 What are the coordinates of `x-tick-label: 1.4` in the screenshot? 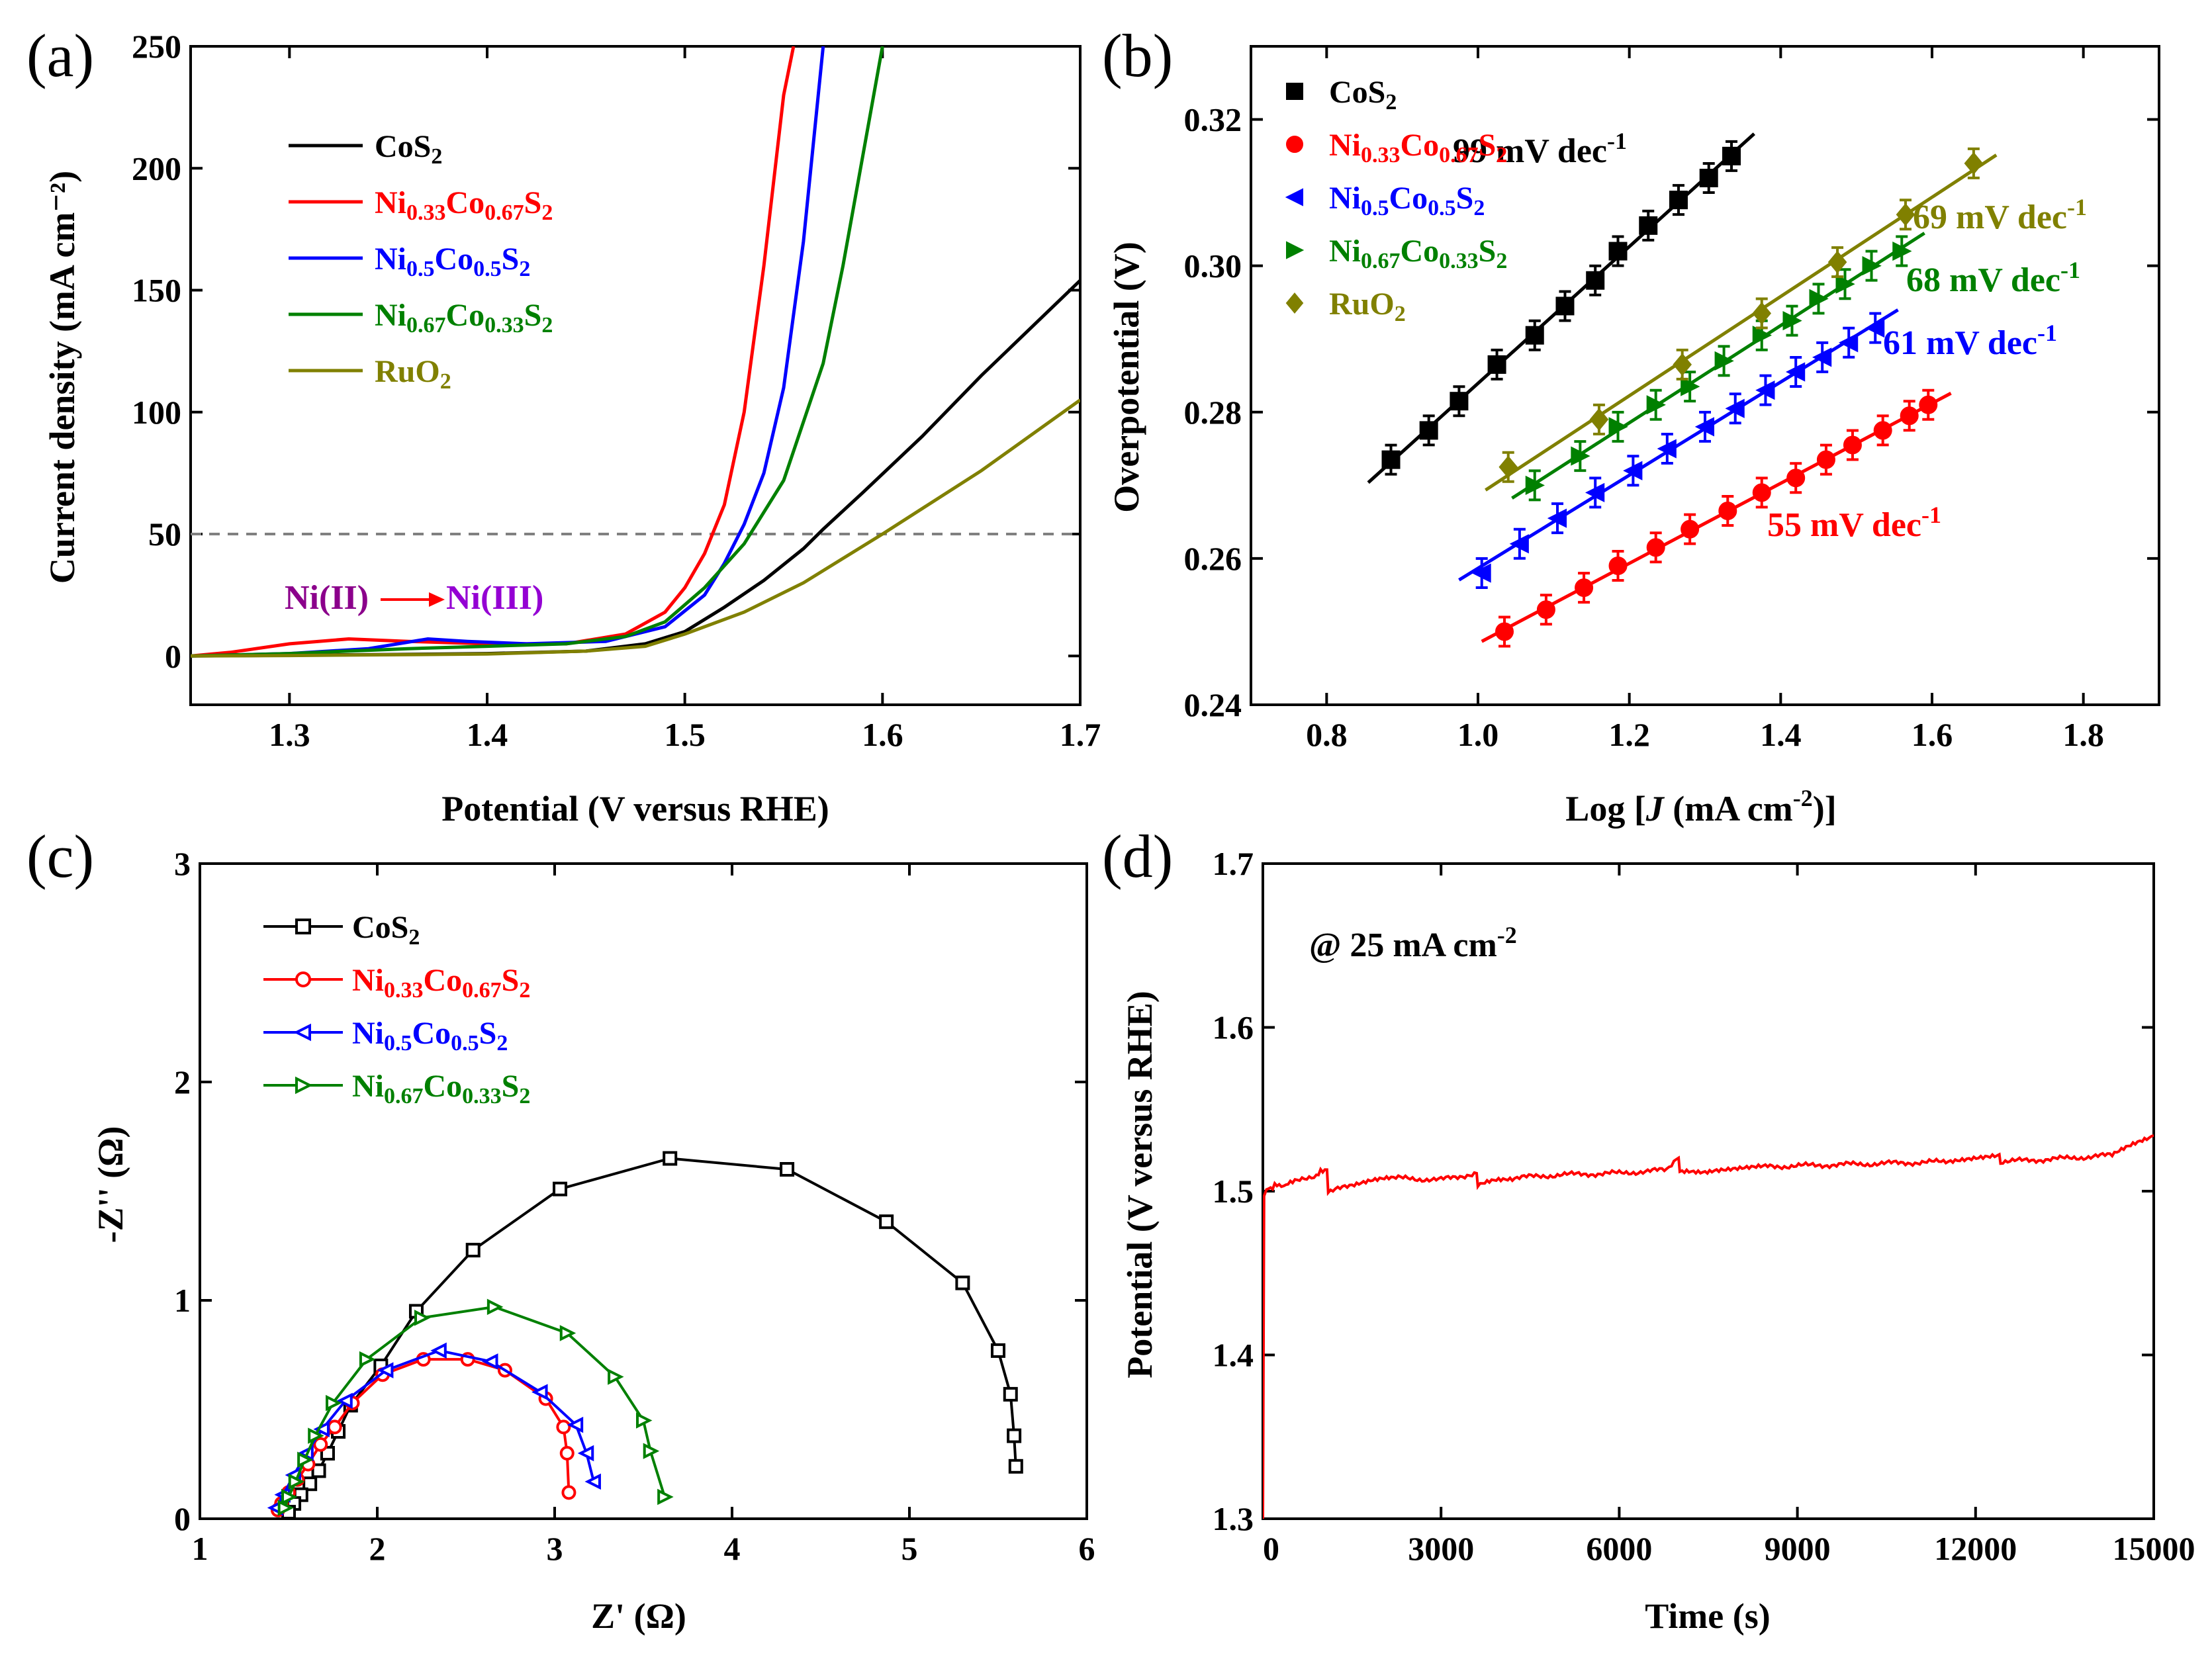 It's located at (487, 734).